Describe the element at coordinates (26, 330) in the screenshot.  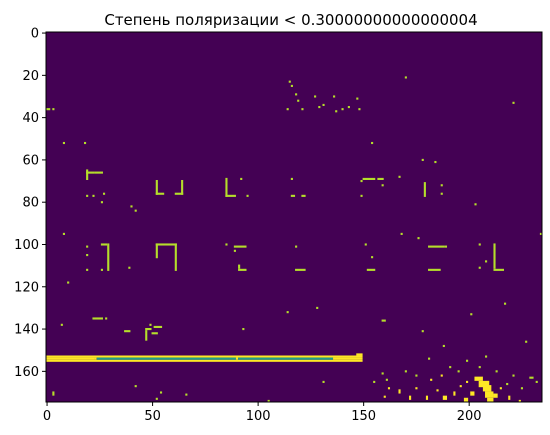
I see `y-tick-label: 140` at that location.